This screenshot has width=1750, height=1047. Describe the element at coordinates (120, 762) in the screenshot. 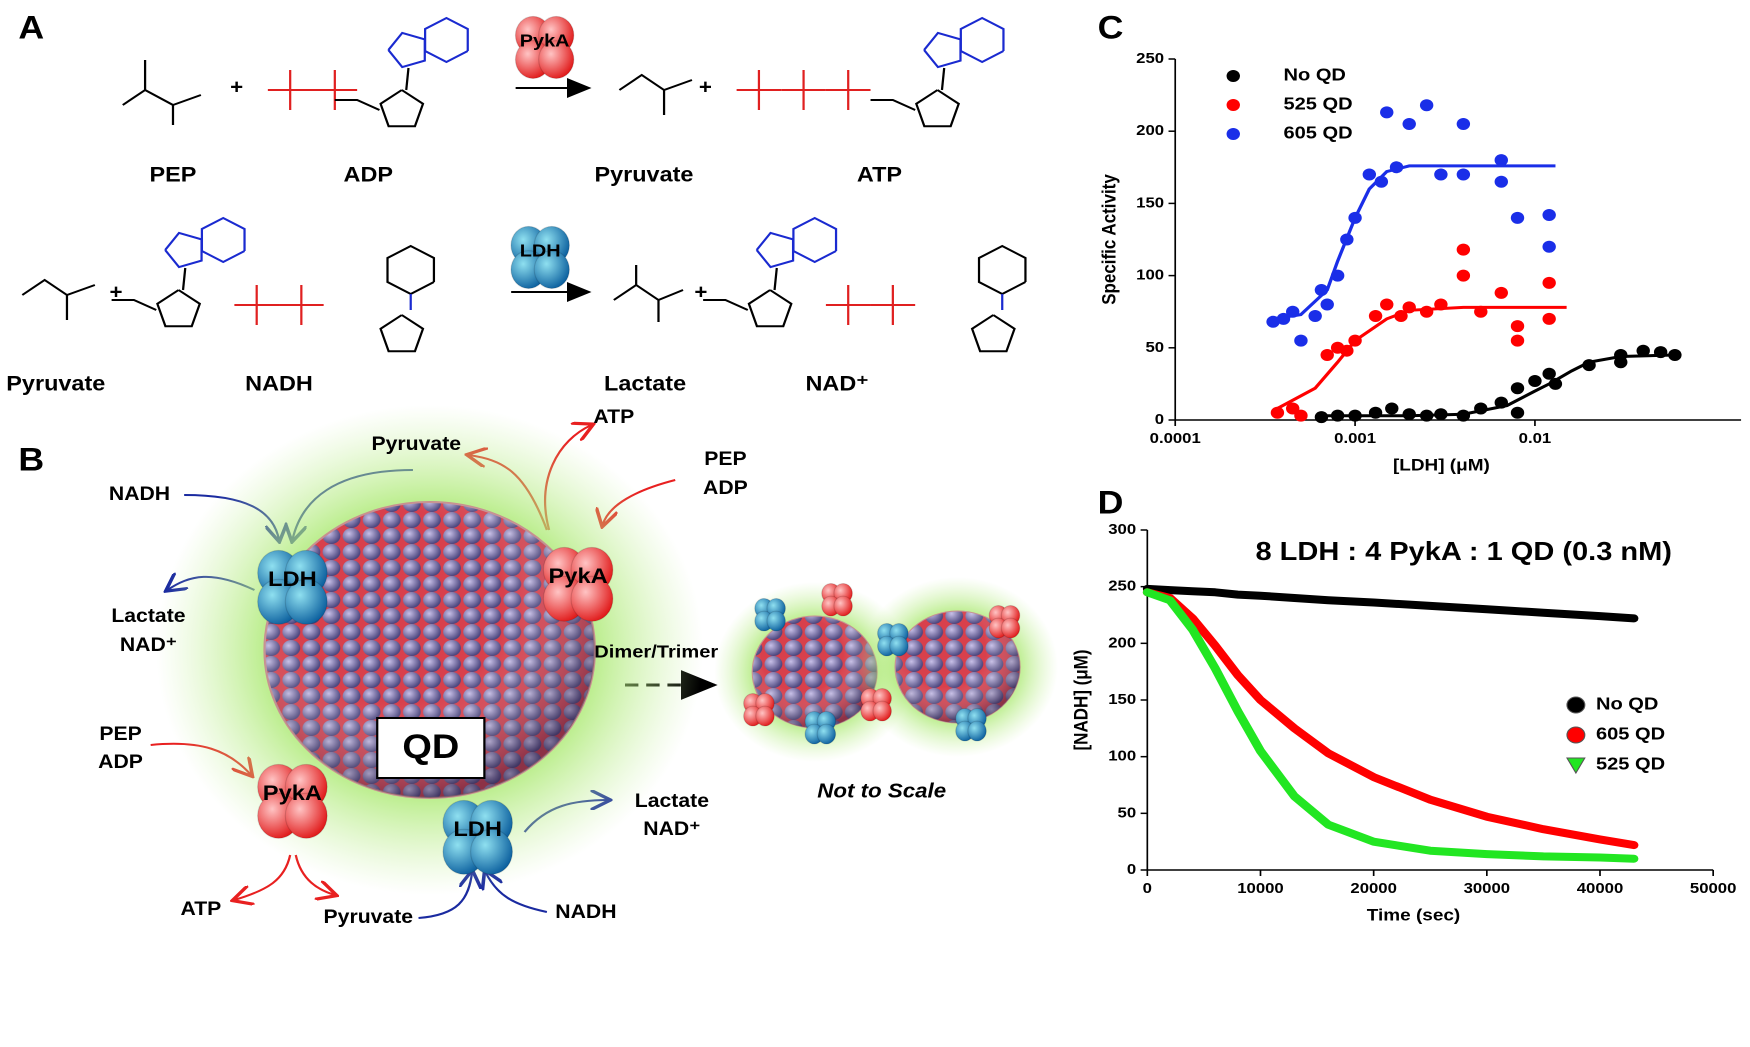

I see `label: ADP` at that location.